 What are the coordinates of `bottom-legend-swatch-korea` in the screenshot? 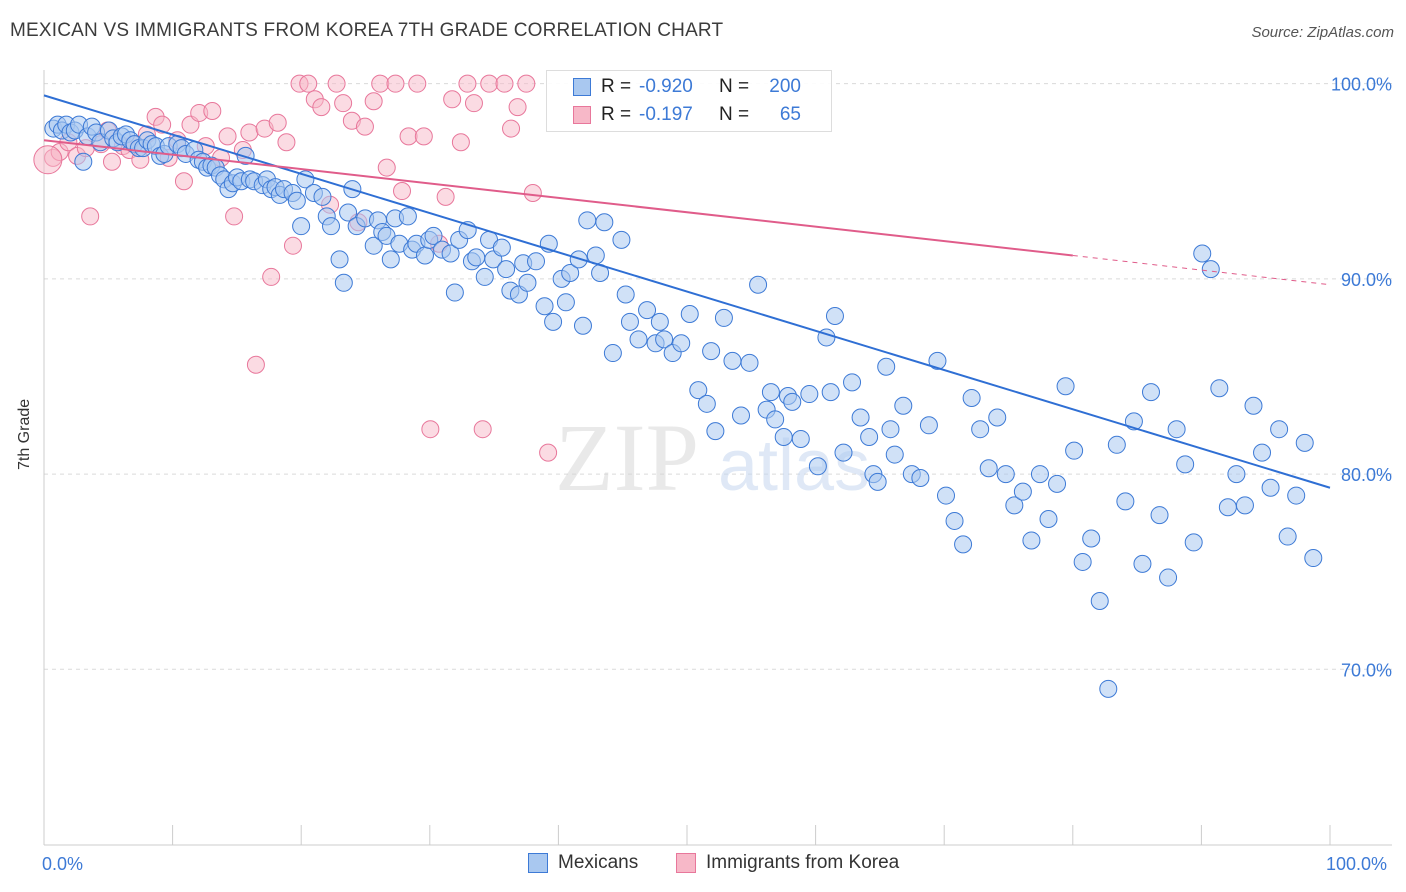 It's located at (686, 863).